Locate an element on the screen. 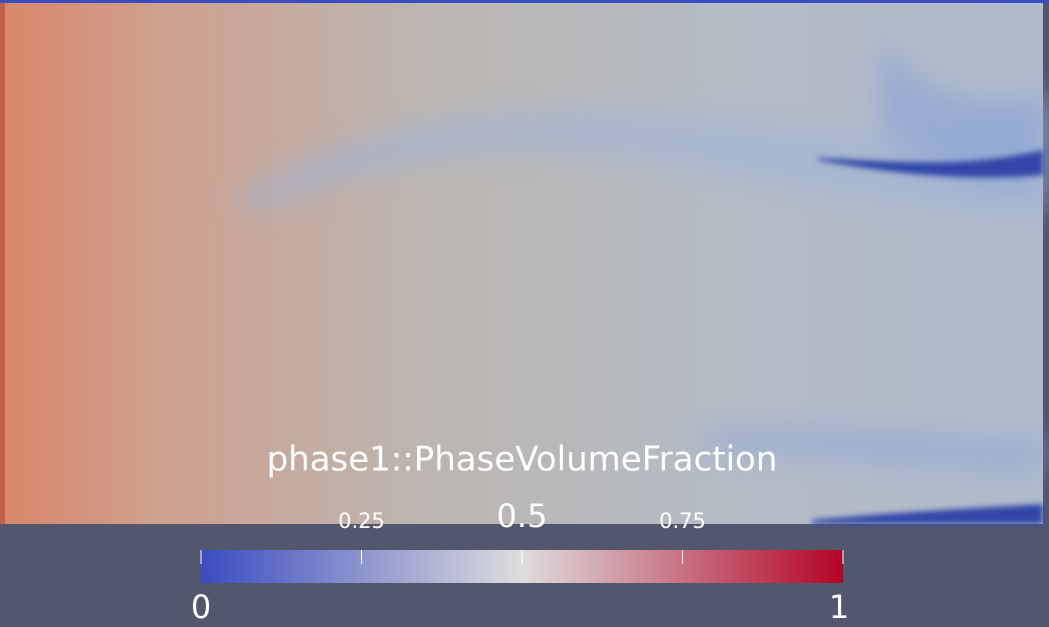 The width and height of the screenshot is (1049, 627). range-label: 0 is located at coordinates (201, 607).